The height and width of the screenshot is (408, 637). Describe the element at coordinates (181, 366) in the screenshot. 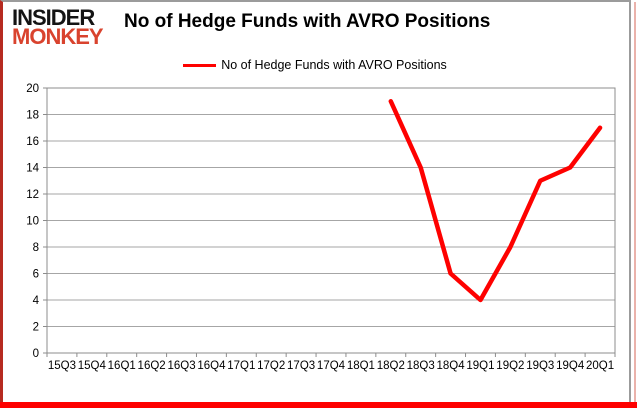

I see `x-tick-label: 16Q3` at that location.